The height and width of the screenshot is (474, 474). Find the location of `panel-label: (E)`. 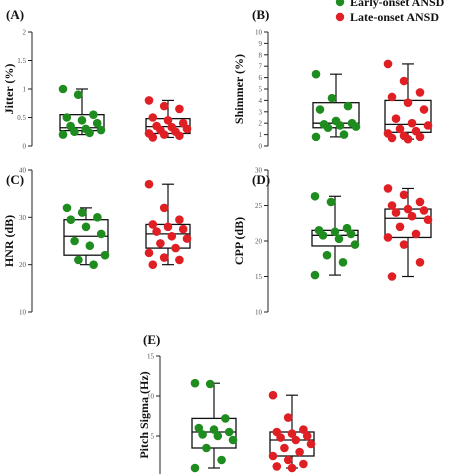

panel-label: (E) is located at coordinates (151, 339).